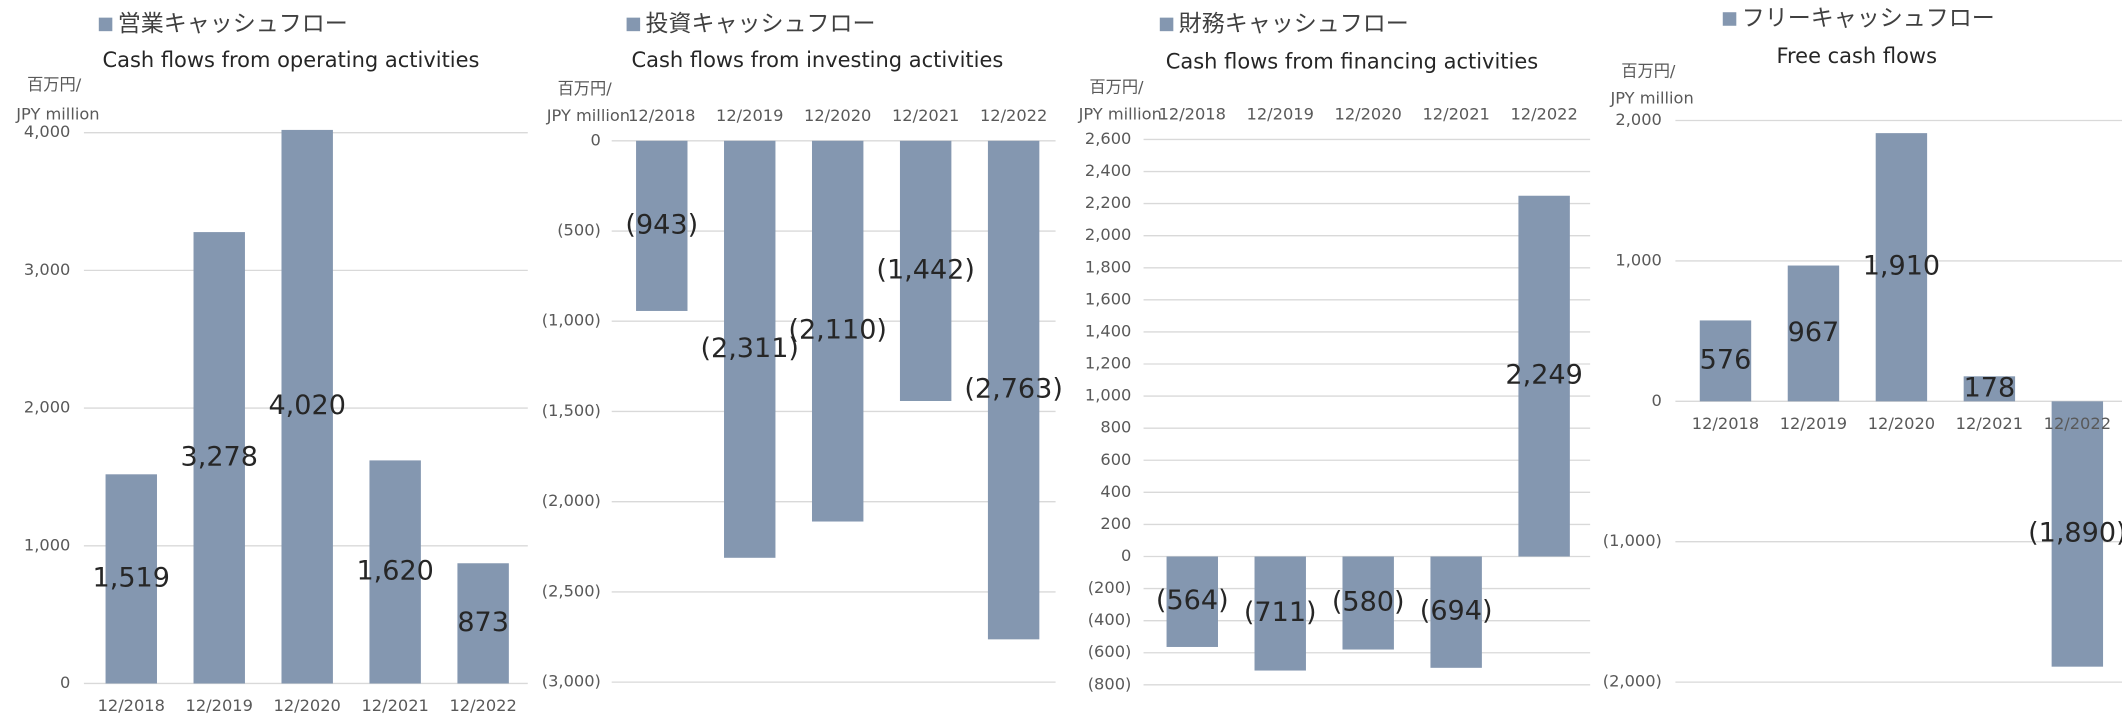 Image resolution: width=2122 pixels, height=716 pixels. What do you see at coordinates (817, 60) in the screenshot?
I see `chart-subtitle: Cash flows from investing activities` at bounding box center [817, 60].